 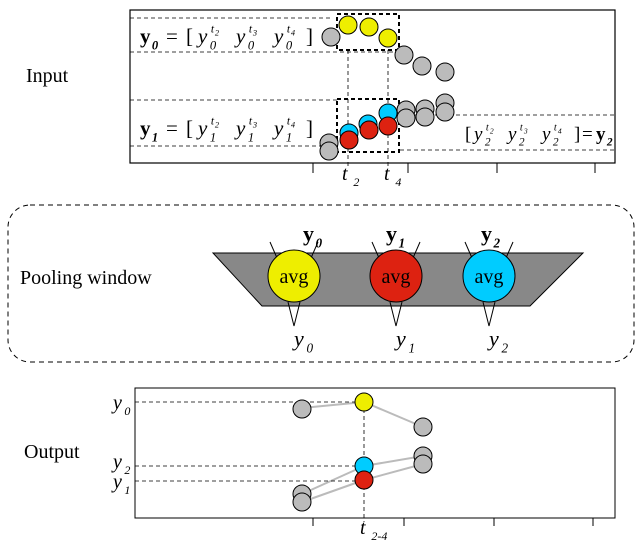 I want to click on section-label: Input, so click(x=47, y=76).